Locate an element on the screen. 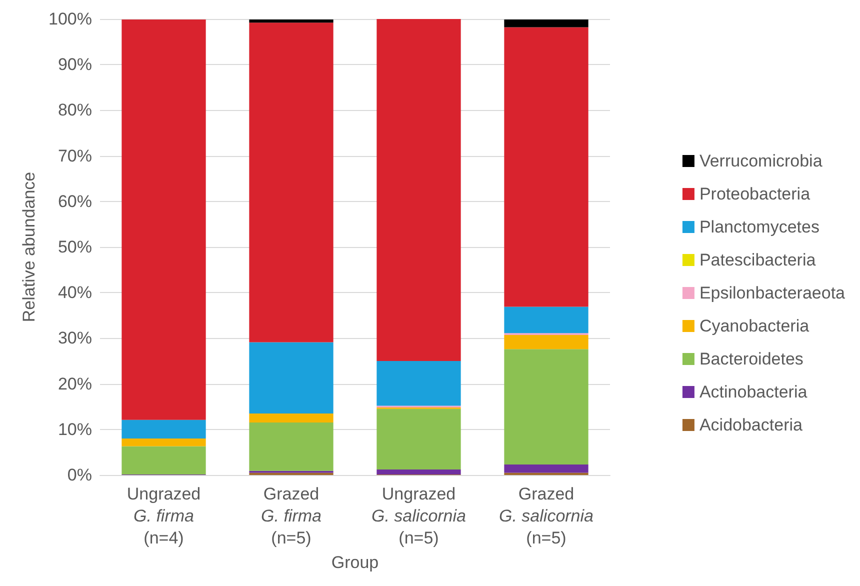 The width and height of the screenshot is (860, 586). legend-label: Cyanobacteria is located at coordinates (754, 326).